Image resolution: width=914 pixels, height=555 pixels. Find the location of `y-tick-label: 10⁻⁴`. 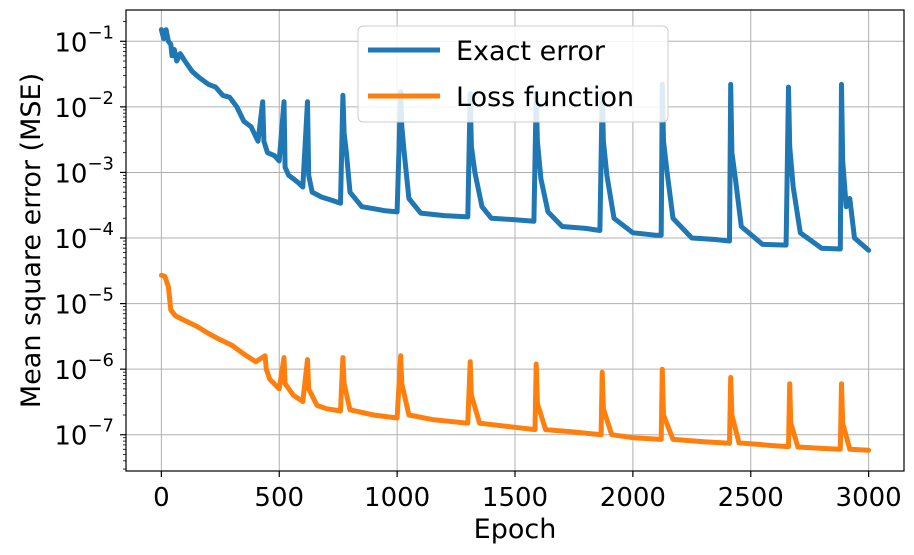

y-tick-label: 10⁻⁴ is located at coordinates (84, 237).